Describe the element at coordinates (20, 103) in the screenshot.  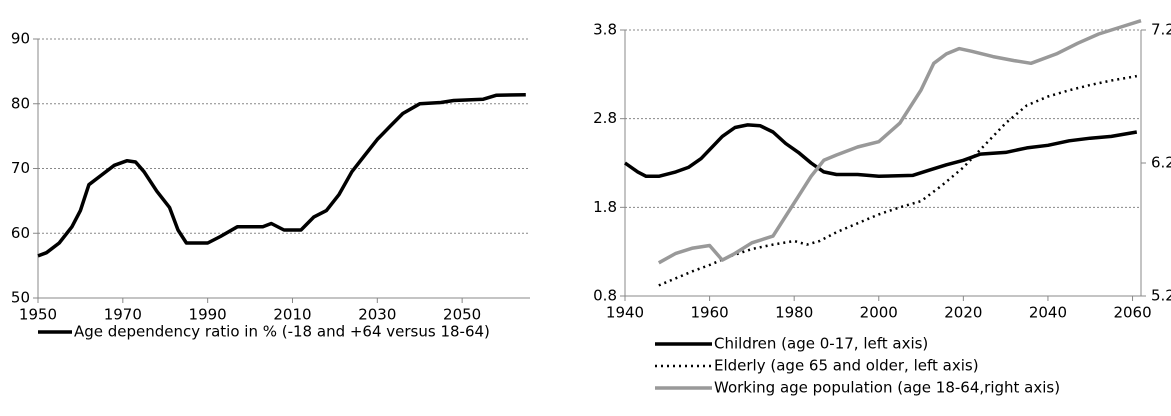
I see `y-tick-label: 80` at that location.